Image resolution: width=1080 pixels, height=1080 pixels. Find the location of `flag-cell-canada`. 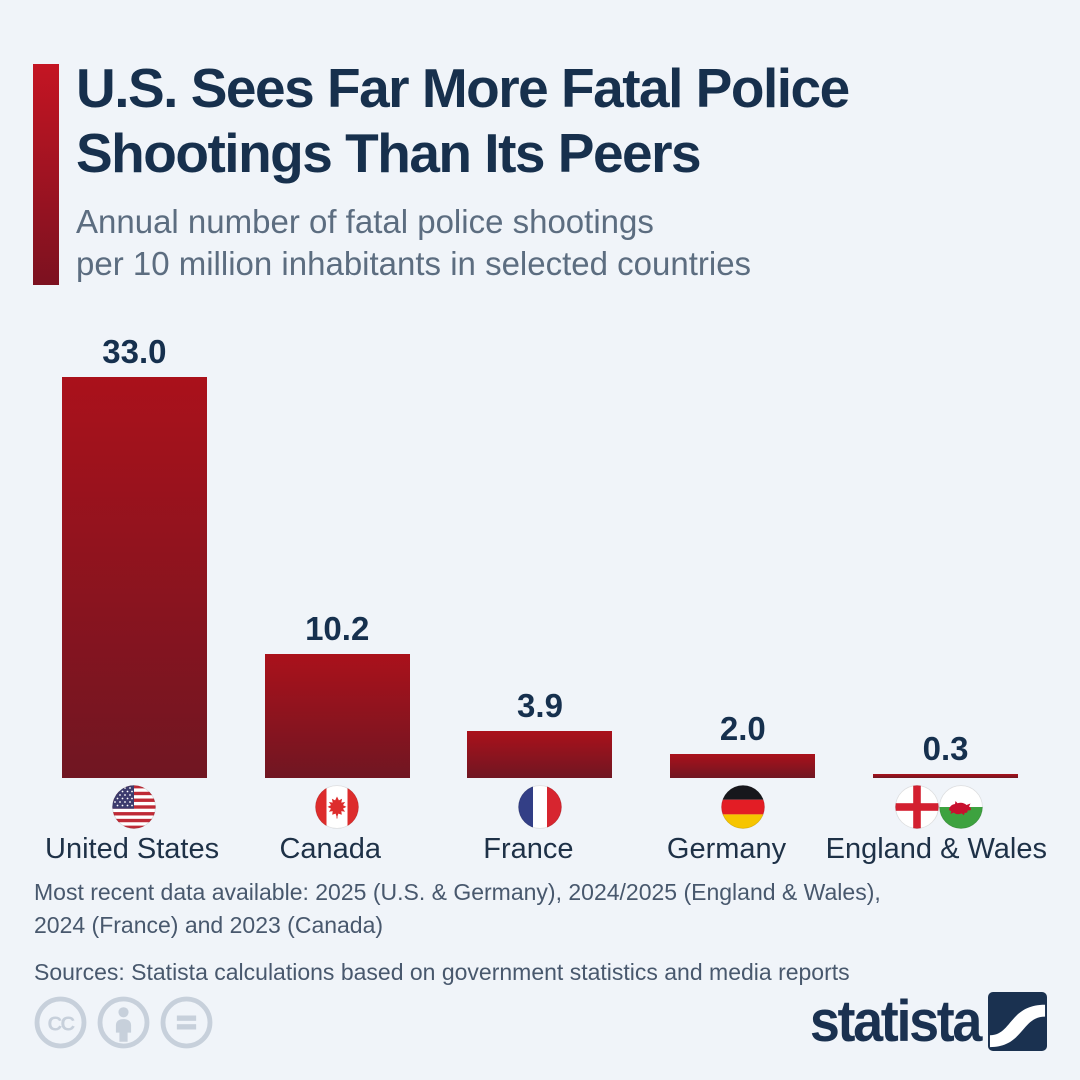

flag-cell-canada is located at coordinates (337, 808).